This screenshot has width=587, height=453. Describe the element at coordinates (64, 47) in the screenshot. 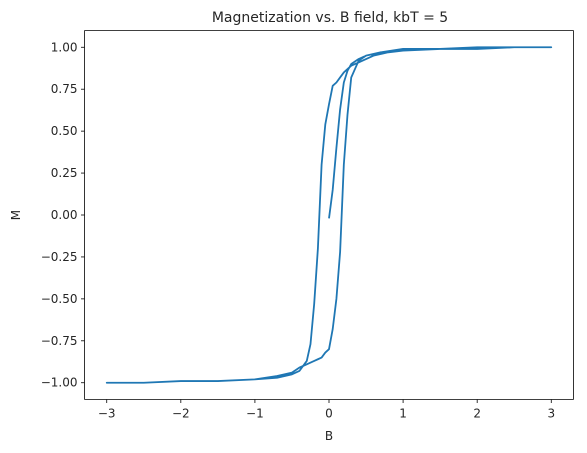

I see `y-tick-label: 1.00` at that location.